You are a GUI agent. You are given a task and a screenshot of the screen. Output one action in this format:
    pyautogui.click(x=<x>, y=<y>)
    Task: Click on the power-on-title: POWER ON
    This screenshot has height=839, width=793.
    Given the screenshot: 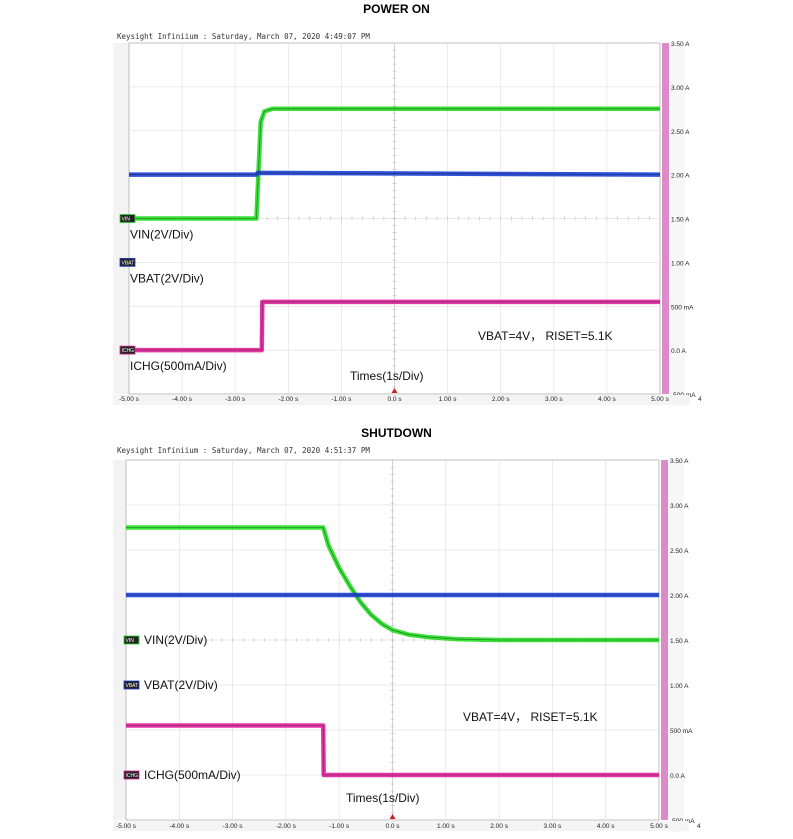 What is the action you would take?
    pyautogui.click(x=396, y=9)
    